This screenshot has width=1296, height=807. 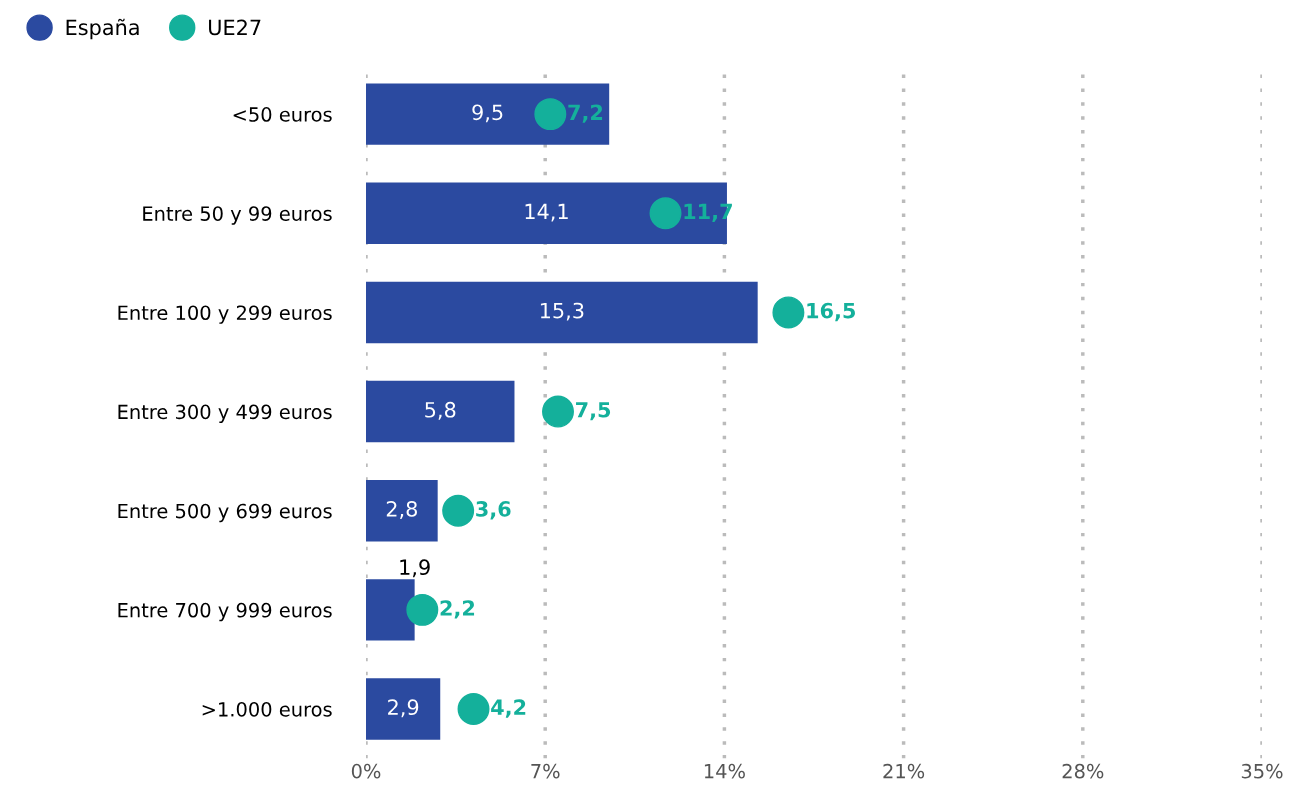 I want to click on data-label: 1,9, so click(x=415, y=568).